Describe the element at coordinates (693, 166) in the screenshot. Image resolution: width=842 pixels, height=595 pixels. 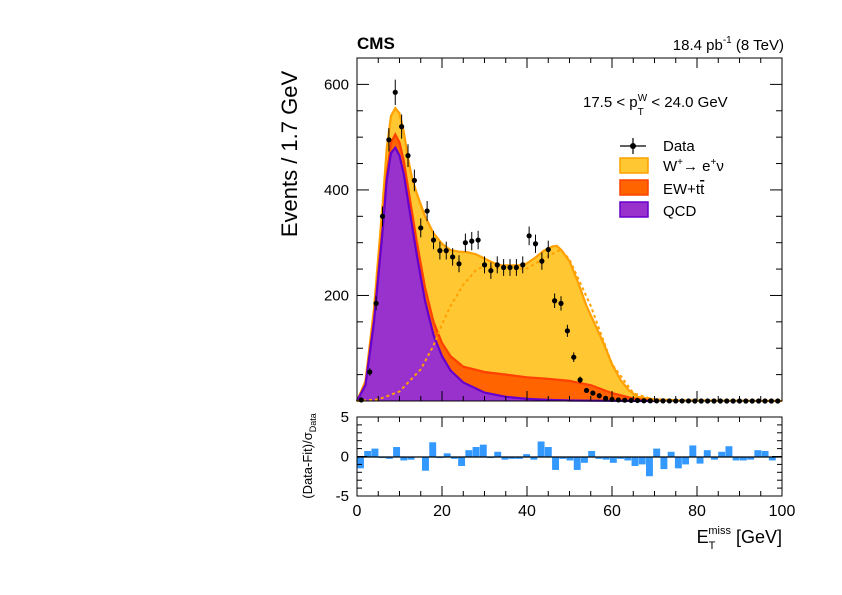
I see `legend-label-signal: W+→ e+ν` at that location.